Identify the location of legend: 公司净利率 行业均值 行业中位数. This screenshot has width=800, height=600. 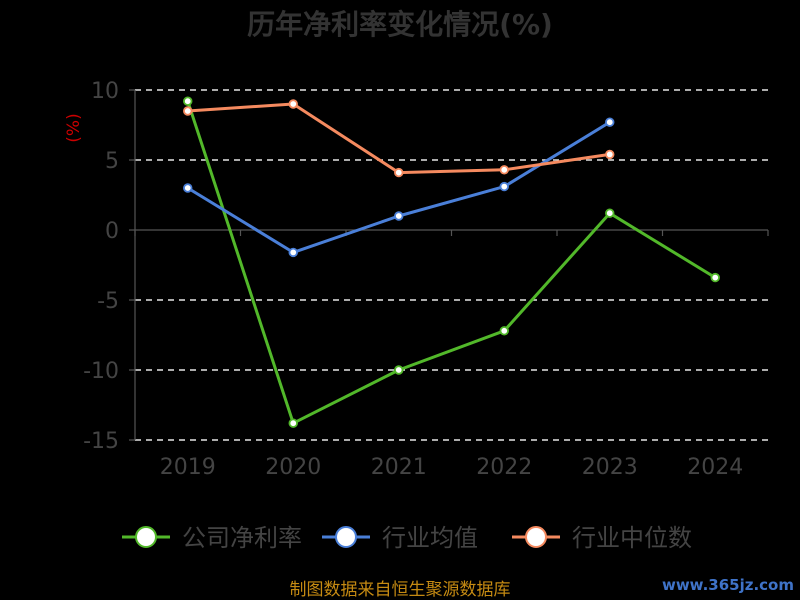
(407, 538).